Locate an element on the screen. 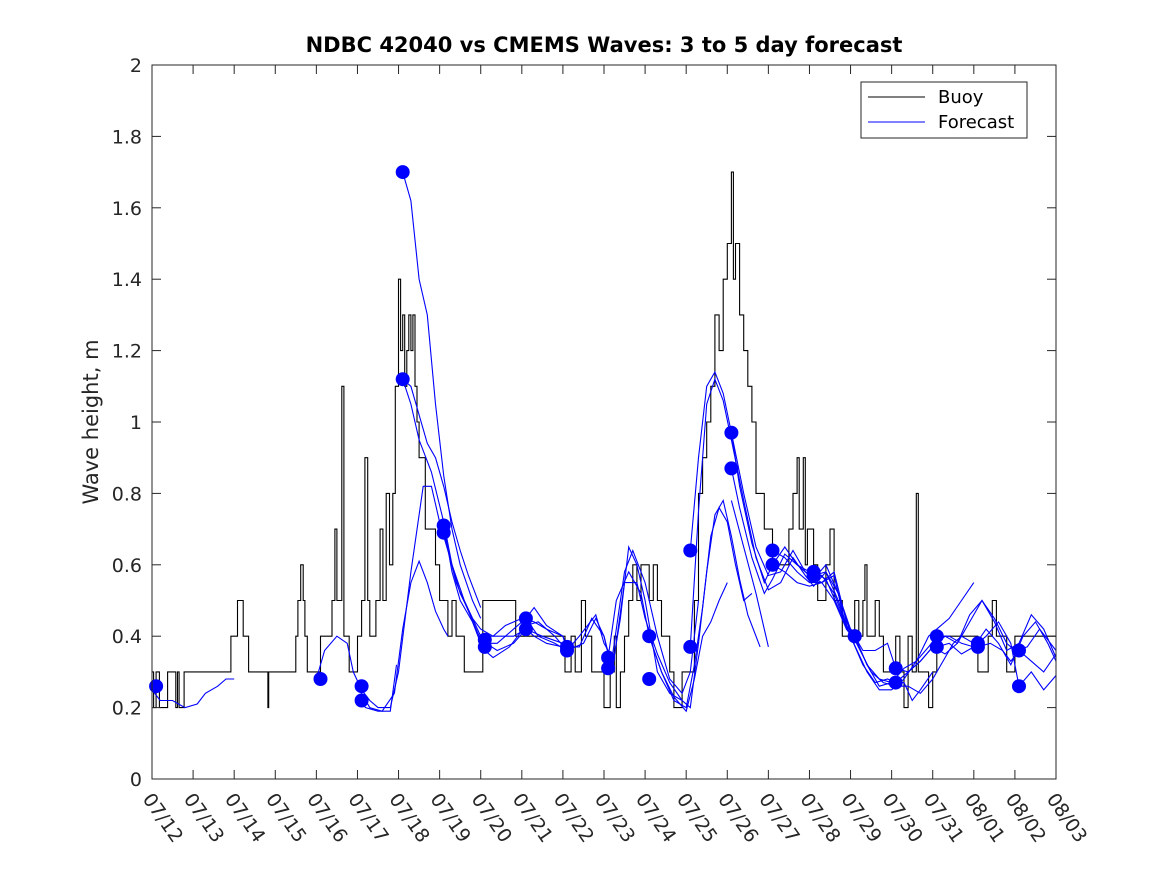 The width and height of the screenshot is (1167, 875). y-tick-label: 1.2 is located at coordinates (127, 352).